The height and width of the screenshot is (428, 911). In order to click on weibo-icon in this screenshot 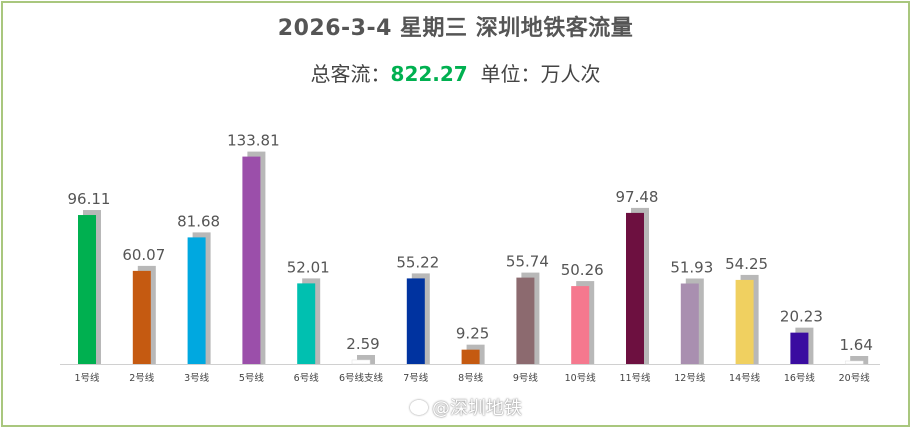, I will do `click(419, 407)`.